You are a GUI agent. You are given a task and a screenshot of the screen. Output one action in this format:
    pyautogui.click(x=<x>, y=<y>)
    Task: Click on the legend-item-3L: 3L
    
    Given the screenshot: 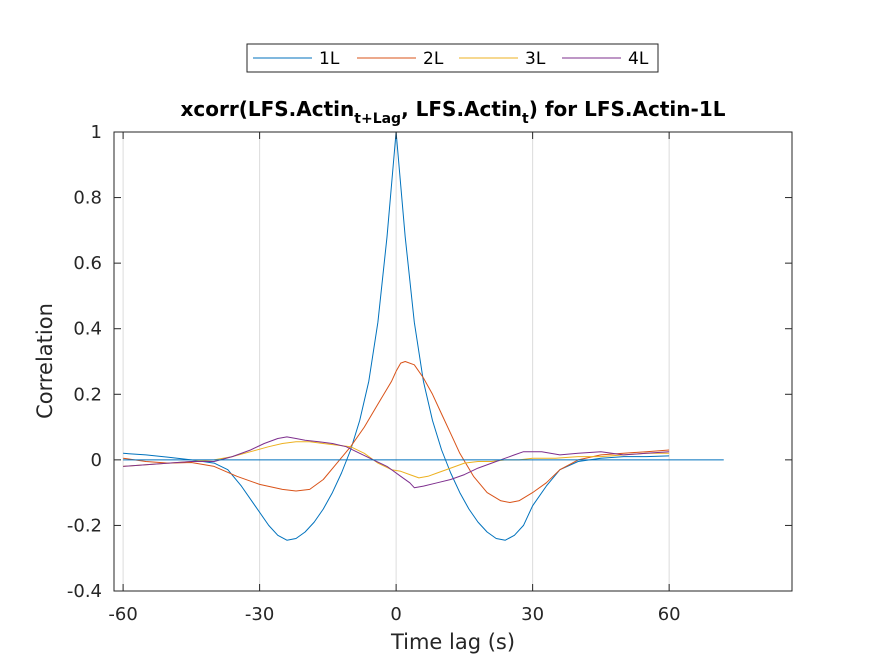 What is the action you would take?
    pyautogui.click(x=502, y=59)
    